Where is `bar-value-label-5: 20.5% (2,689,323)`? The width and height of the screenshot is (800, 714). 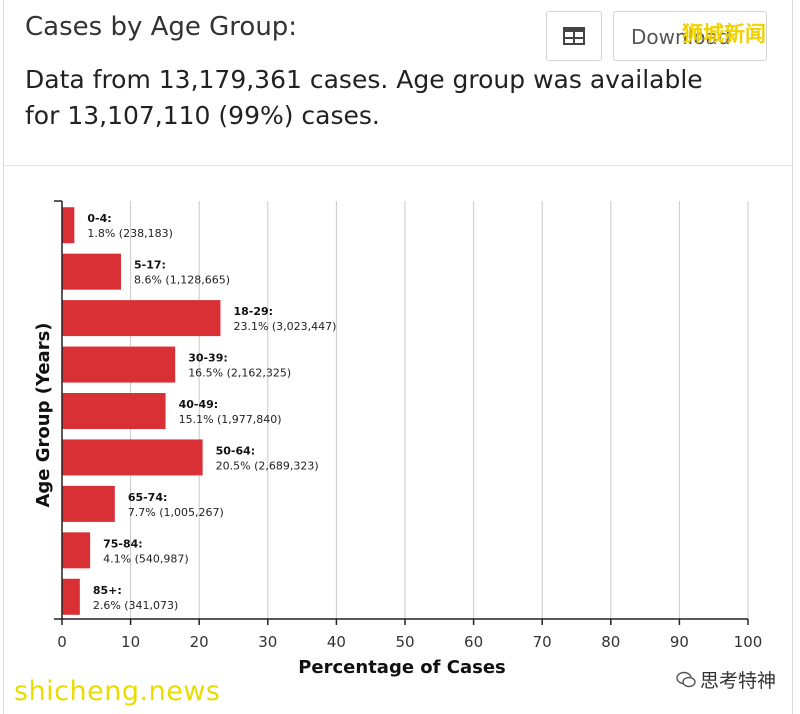 bar-value-label-5: 20.5% (2,689,323) is located at coordinates (267, 465).